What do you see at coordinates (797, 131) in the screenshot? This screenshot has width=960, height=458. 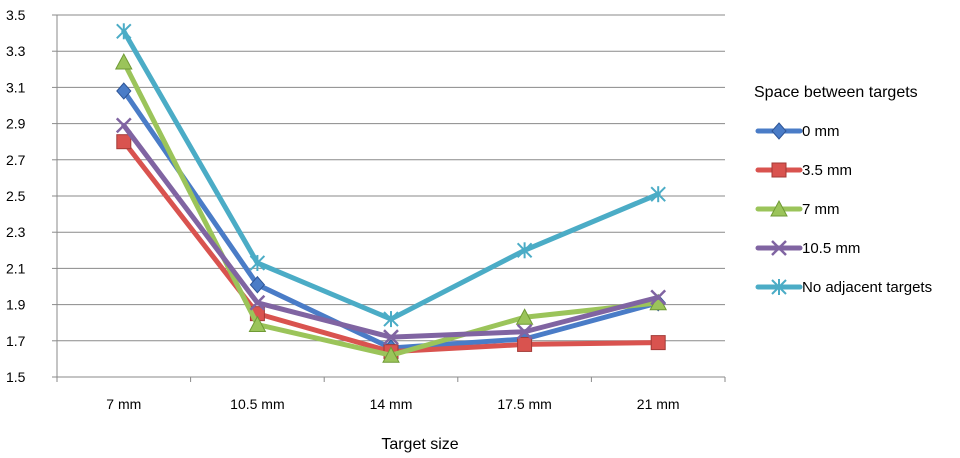 I see `legend-item: 0 mm` at bounding box center [797, 131].